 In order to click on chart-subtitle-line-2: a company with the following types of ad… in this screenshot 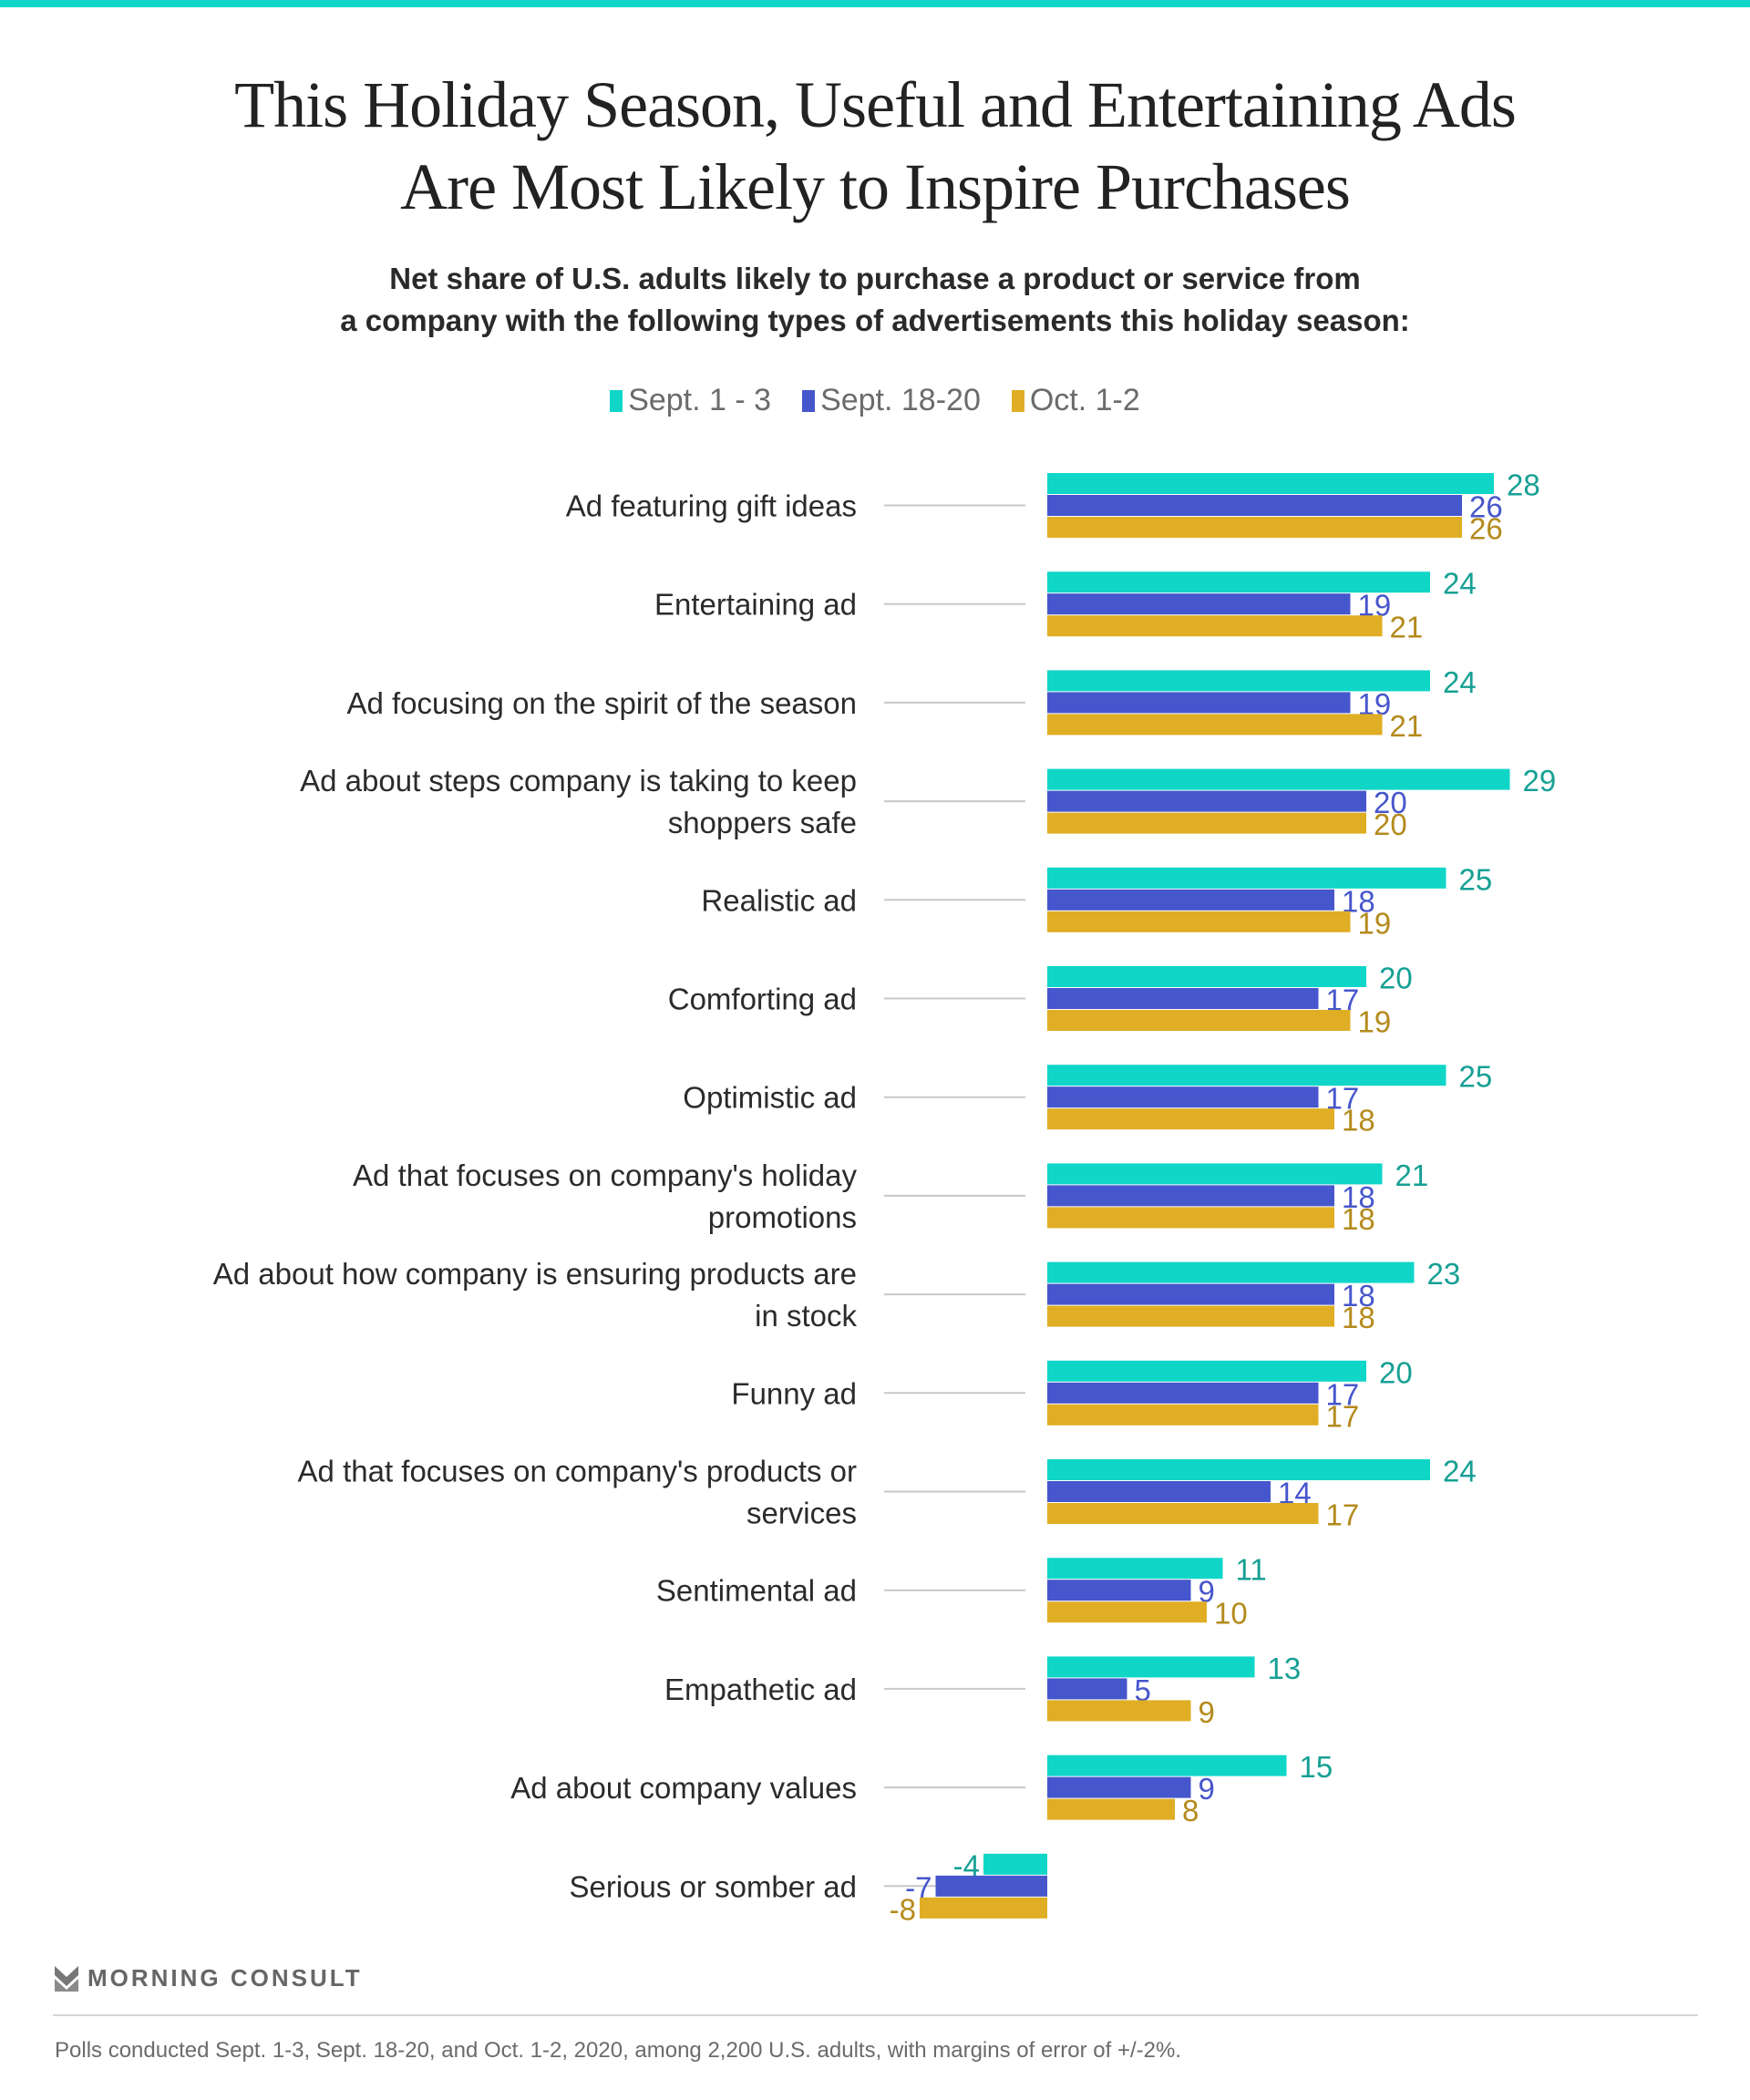, I will do `click(875, 321)`.